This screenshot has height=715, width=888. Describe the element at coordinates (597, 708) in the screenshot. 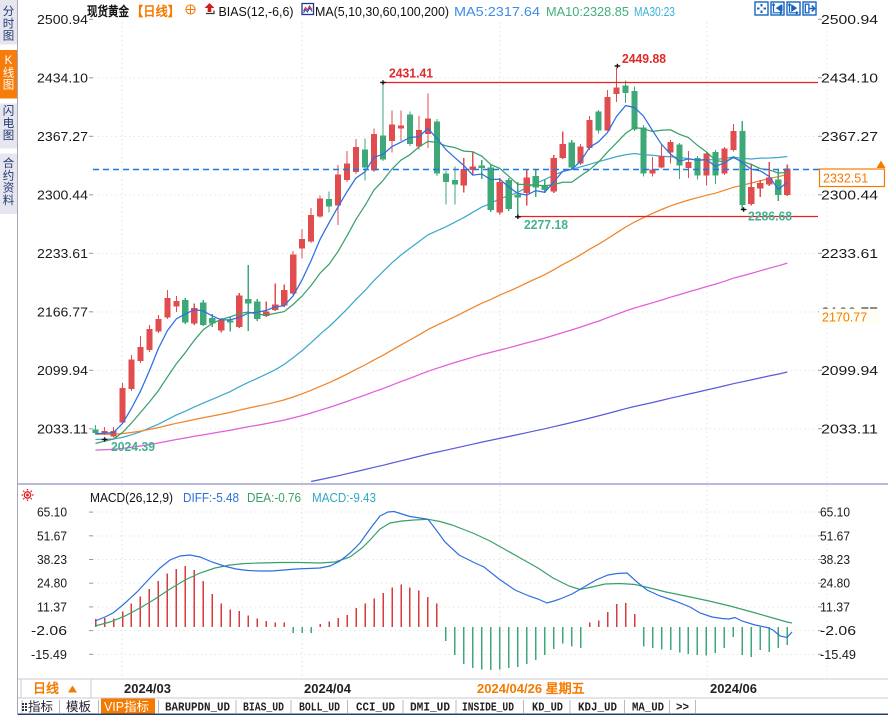

I see `svg-text: KDJ_UD` at that location.